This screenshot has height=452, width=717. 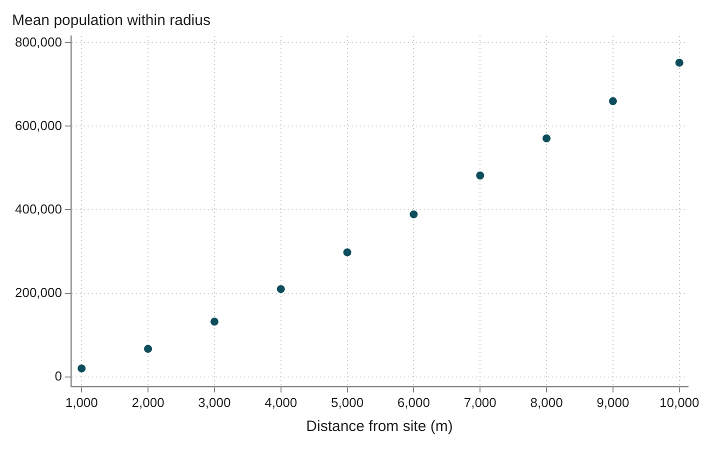 I want to click on x-tick-label: 8,000, so click(x=546, y=402).